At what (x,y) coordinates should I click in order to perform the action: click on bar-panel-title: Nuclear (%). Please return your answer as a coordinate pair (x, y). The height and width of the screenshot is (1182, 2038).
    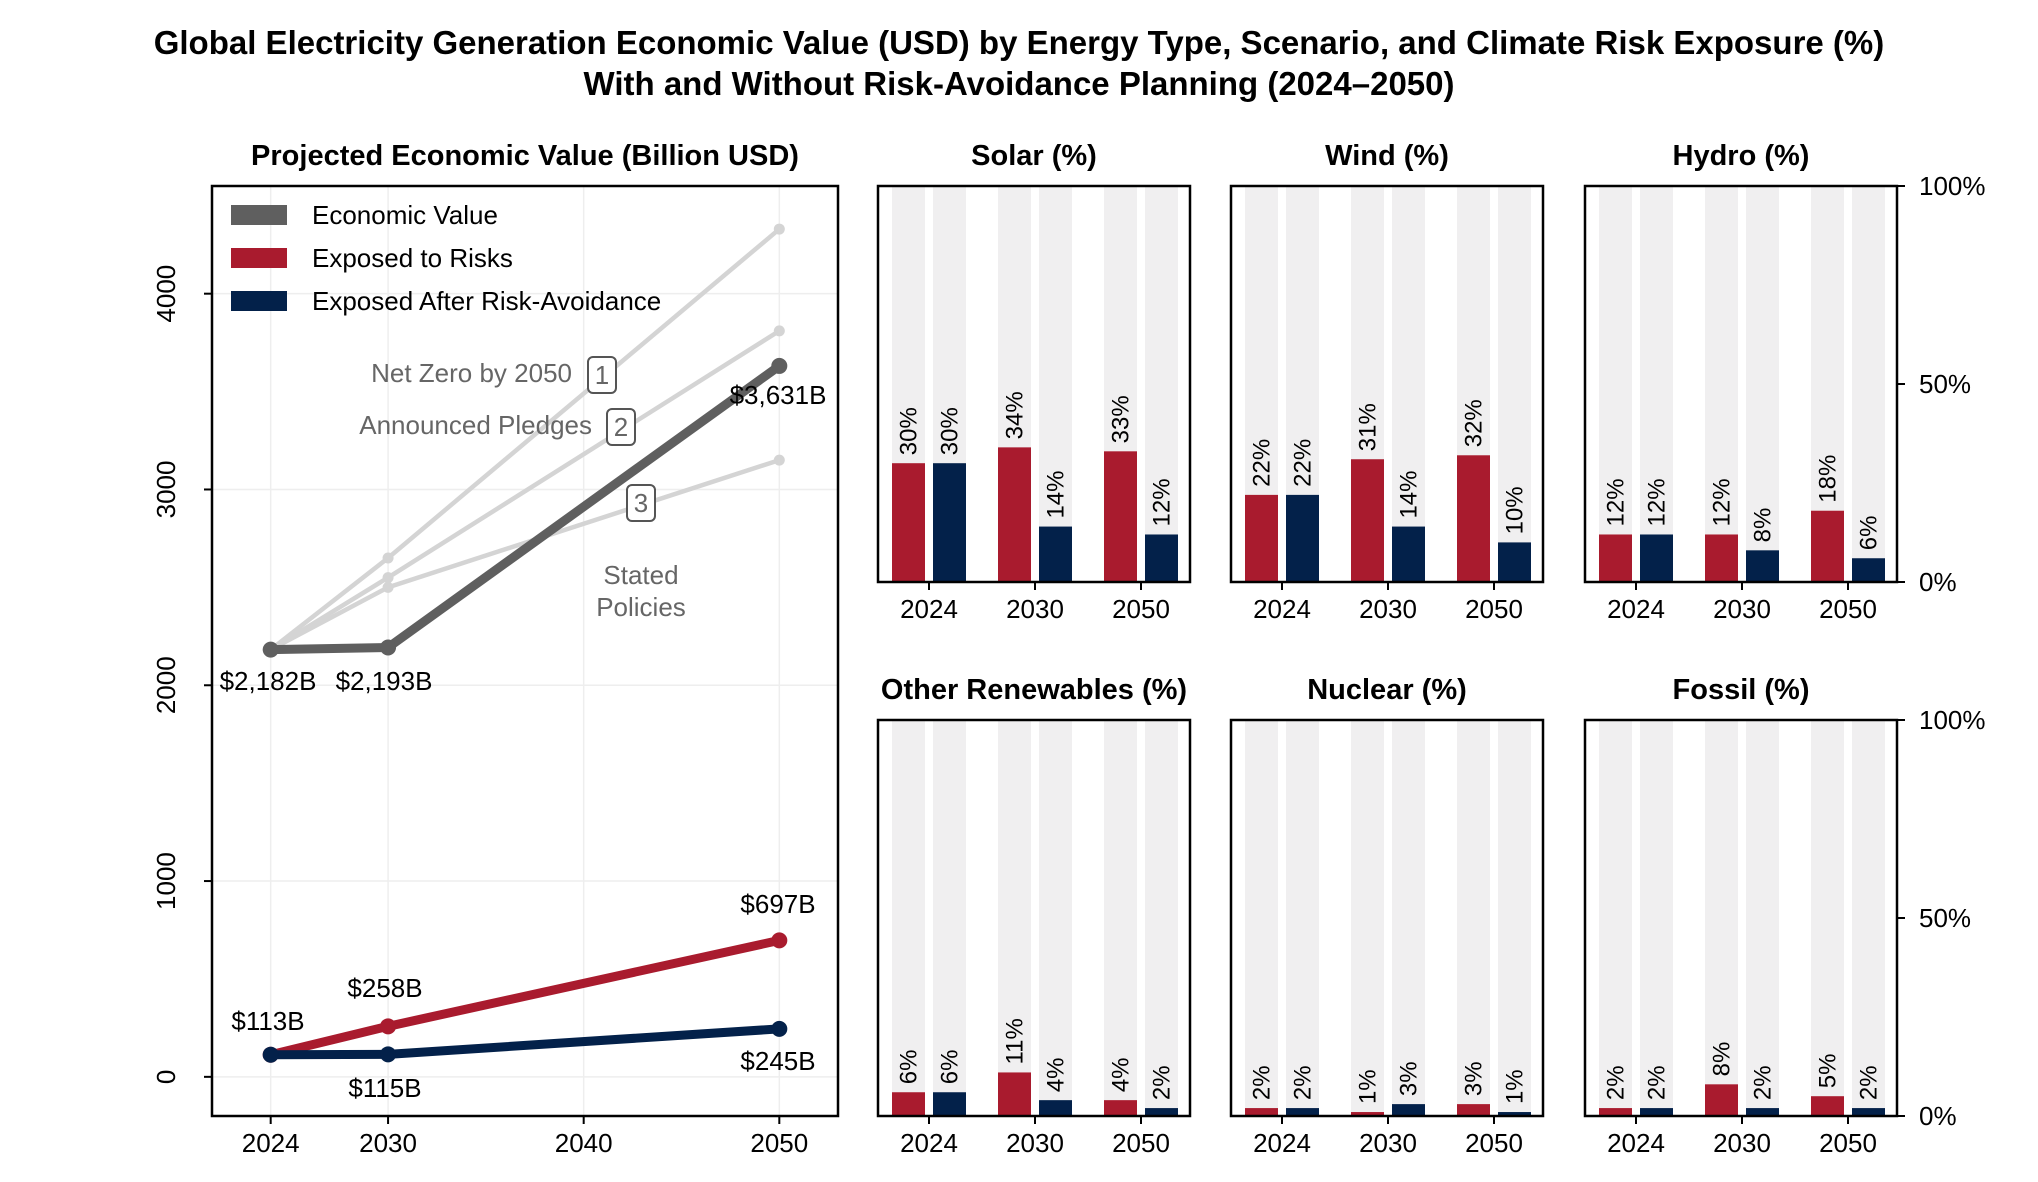
    Looking at the image, I should click on (1387, 690).